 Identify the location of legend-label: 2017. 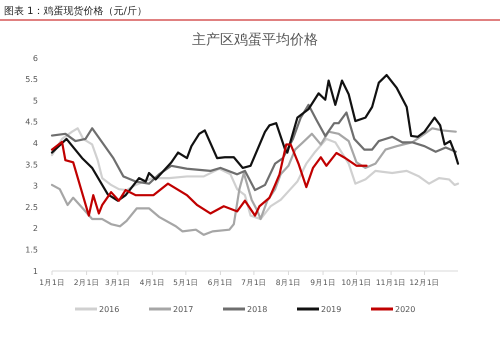
(183, 309).